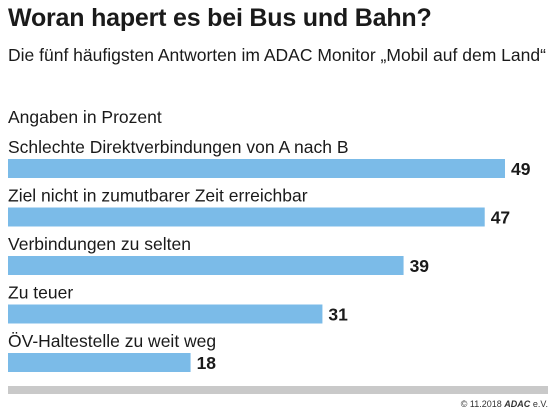 This screenshot has height=419, width=556. What do you see at coordinates (220, 18) in the screenshot?
I see `chart-title: Woran hapert es bei Bus und Bahn?` at bounding box center [220, 18].